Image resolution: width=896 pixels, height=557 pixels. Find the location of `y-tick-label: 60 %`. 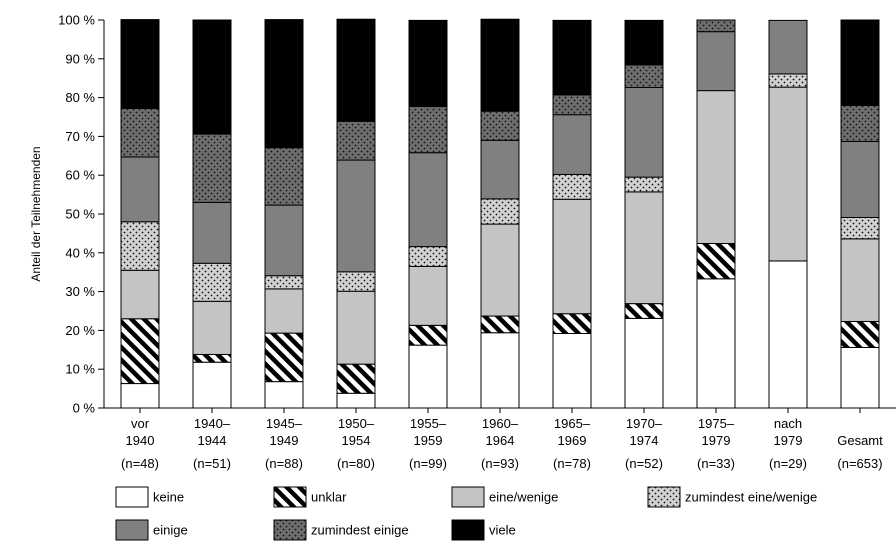

y-tick-label: 60 % is located at coordinates (80, 175).